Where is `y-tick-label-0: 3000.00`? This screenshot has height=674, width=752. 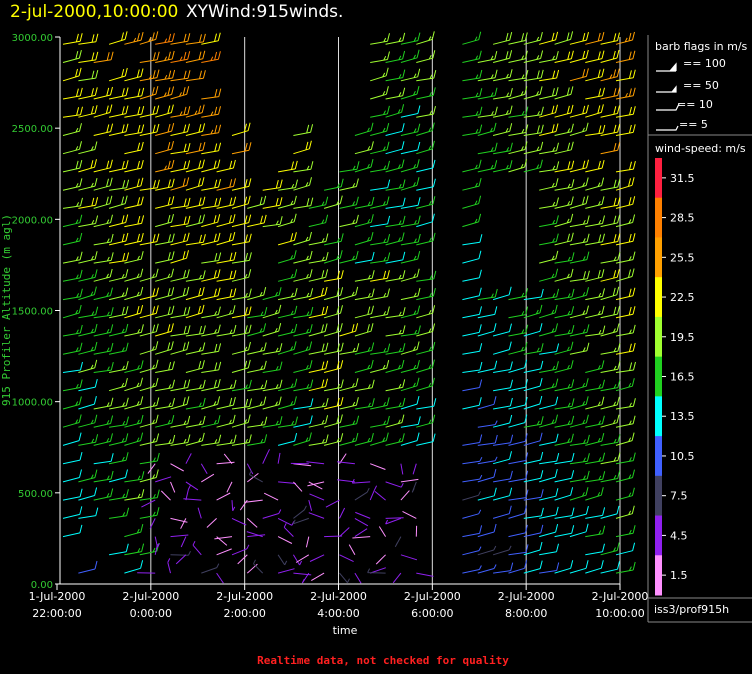
y-tick-label-0: 3000.00 is located at coordinates (32, 38).